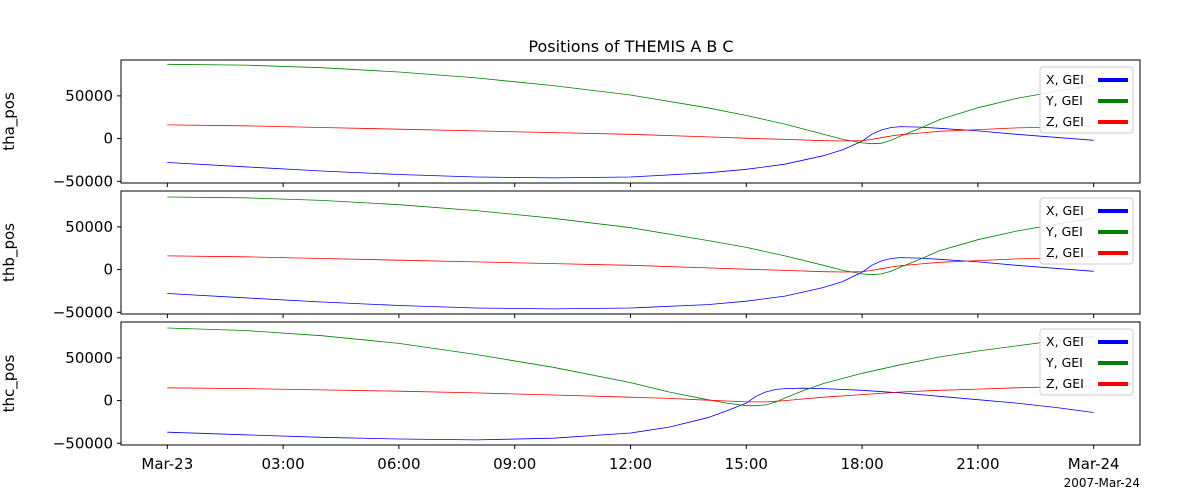  Describe the element at coordinates (9, 252) in the screenshot. I see `y-axis-label: thb_pos` at that location.